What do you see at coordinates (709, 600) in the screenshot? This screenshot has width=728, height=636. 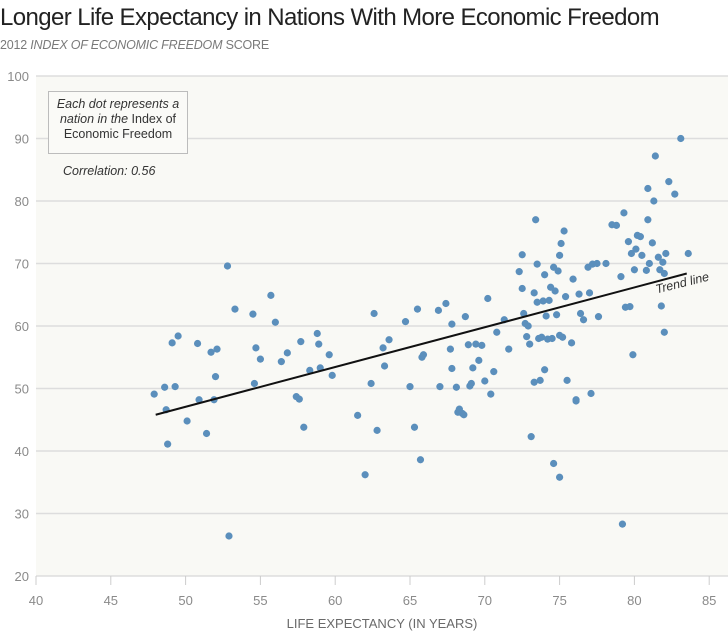 I see `x-tick-label: 85` at bounding box center [709, 600].